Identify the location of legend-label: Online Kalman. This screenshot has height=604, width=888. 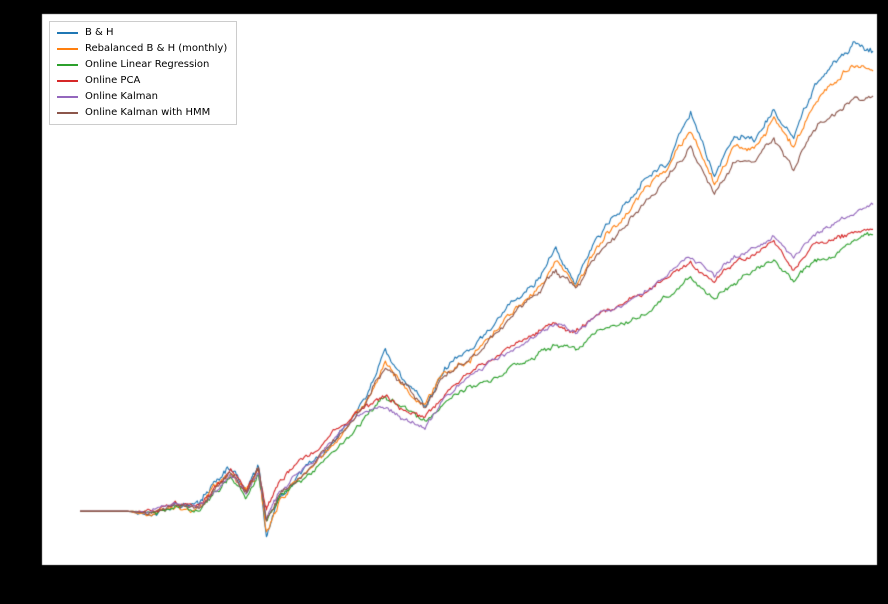
(121, 96).